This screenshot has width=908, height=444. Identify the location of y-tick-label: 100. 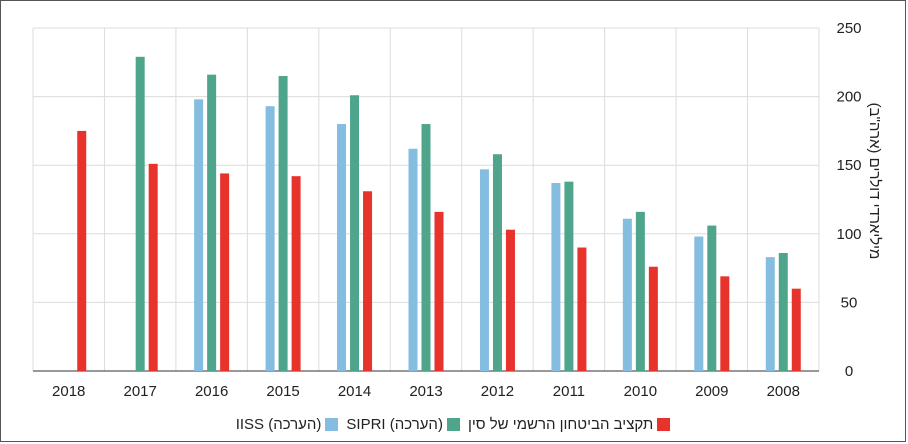
(848, 234).